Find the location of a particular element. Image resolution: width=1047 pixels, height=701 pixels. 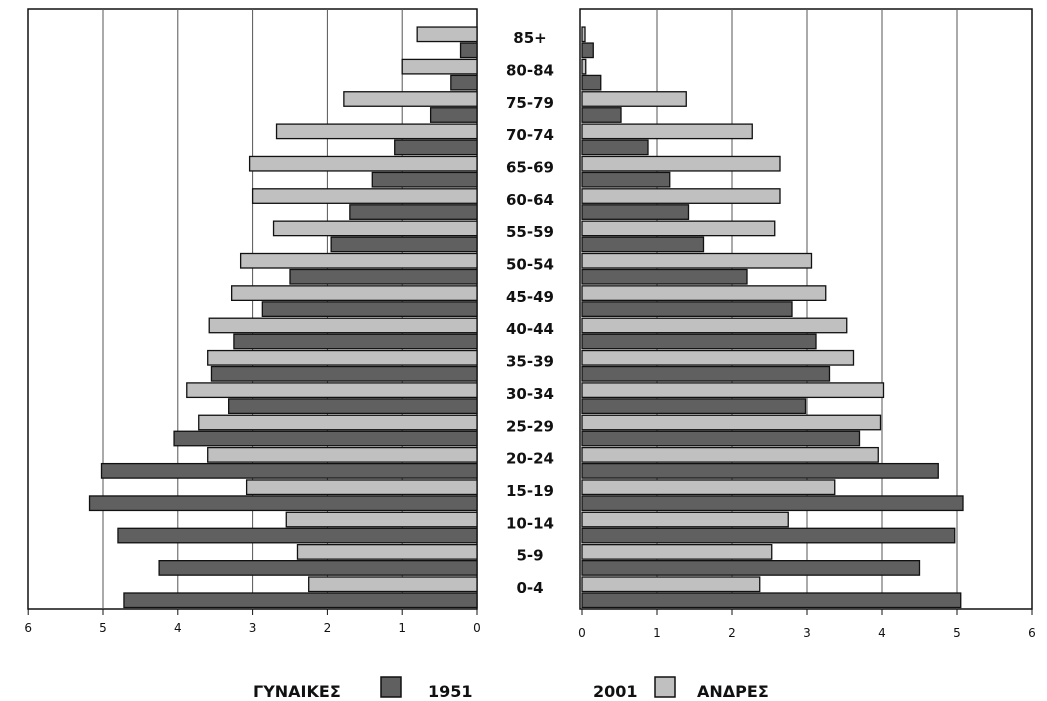

right-tick-label: 4 is located at coordinates (882, 633).